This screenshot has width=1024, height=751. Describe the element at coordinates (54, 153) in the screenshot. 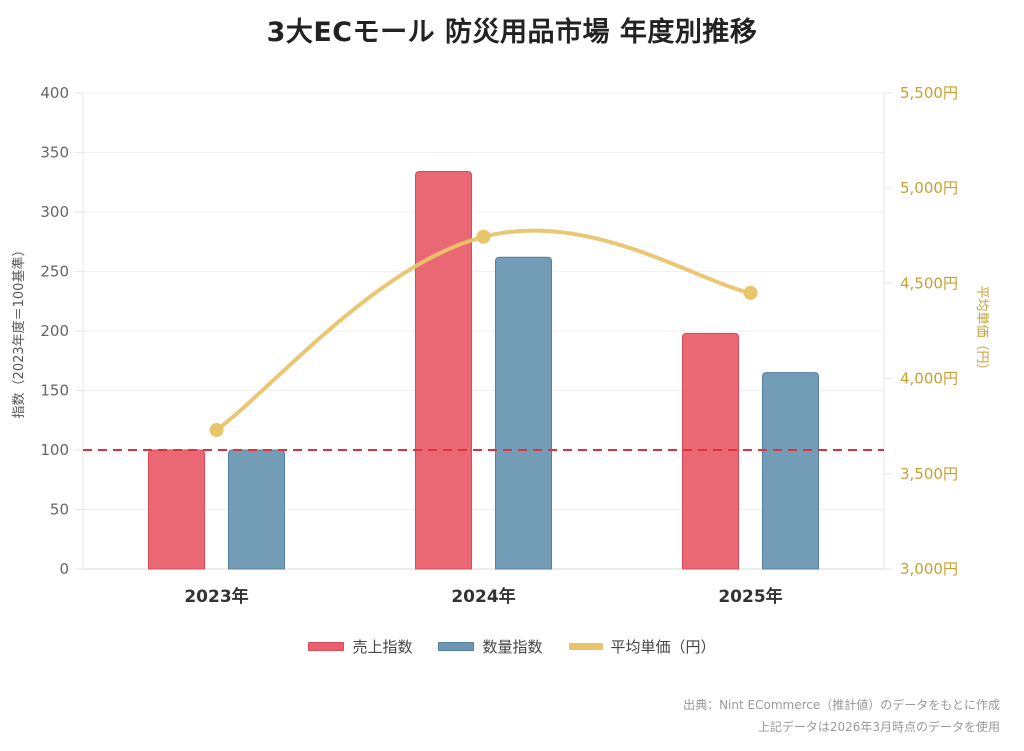

I see `left-tick-label: 350` at that location.